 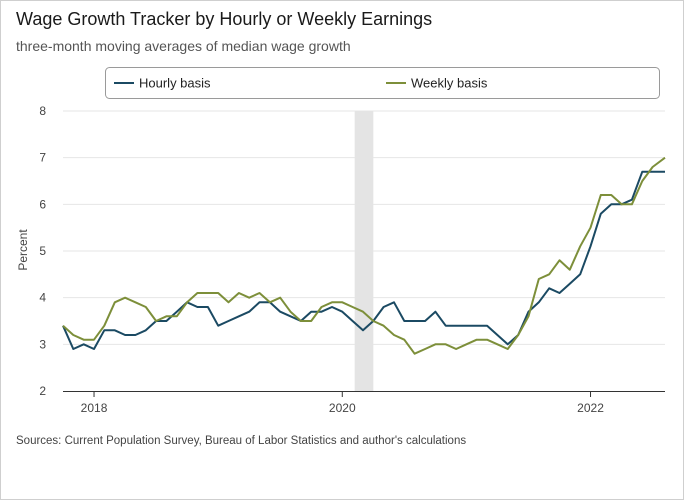 What do you see at coordinates (42, 158) in the screenshot?
I see `y-tick-label: 7` at bounding box center [42, 158].